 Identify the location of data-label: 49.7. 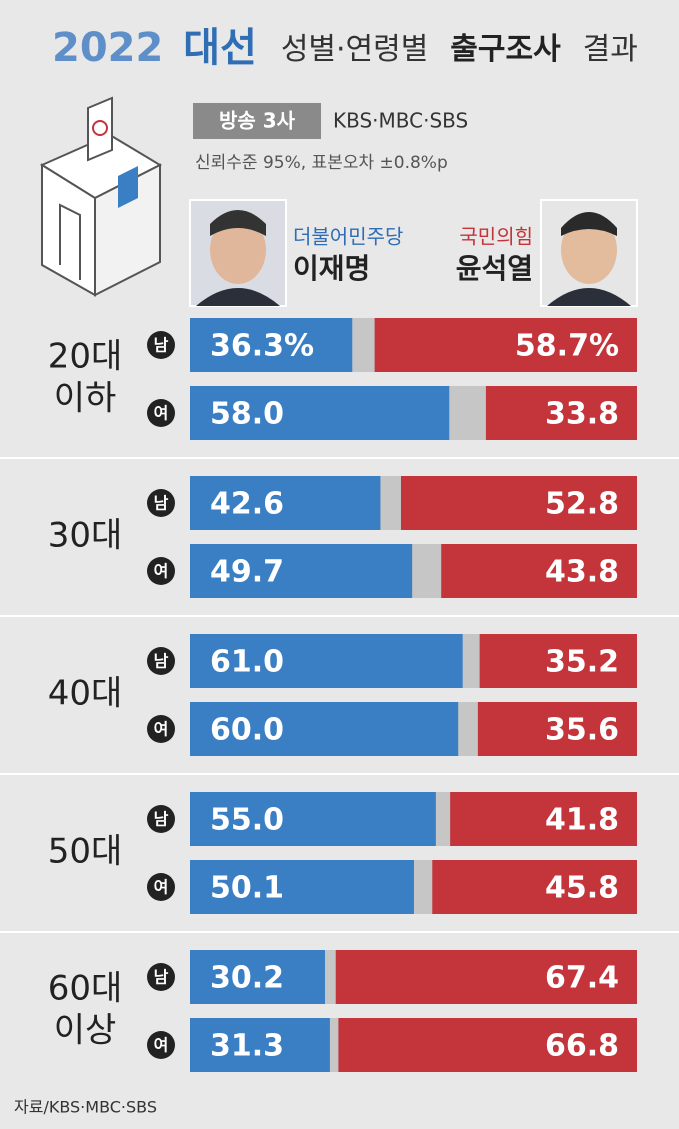
(247, 572).